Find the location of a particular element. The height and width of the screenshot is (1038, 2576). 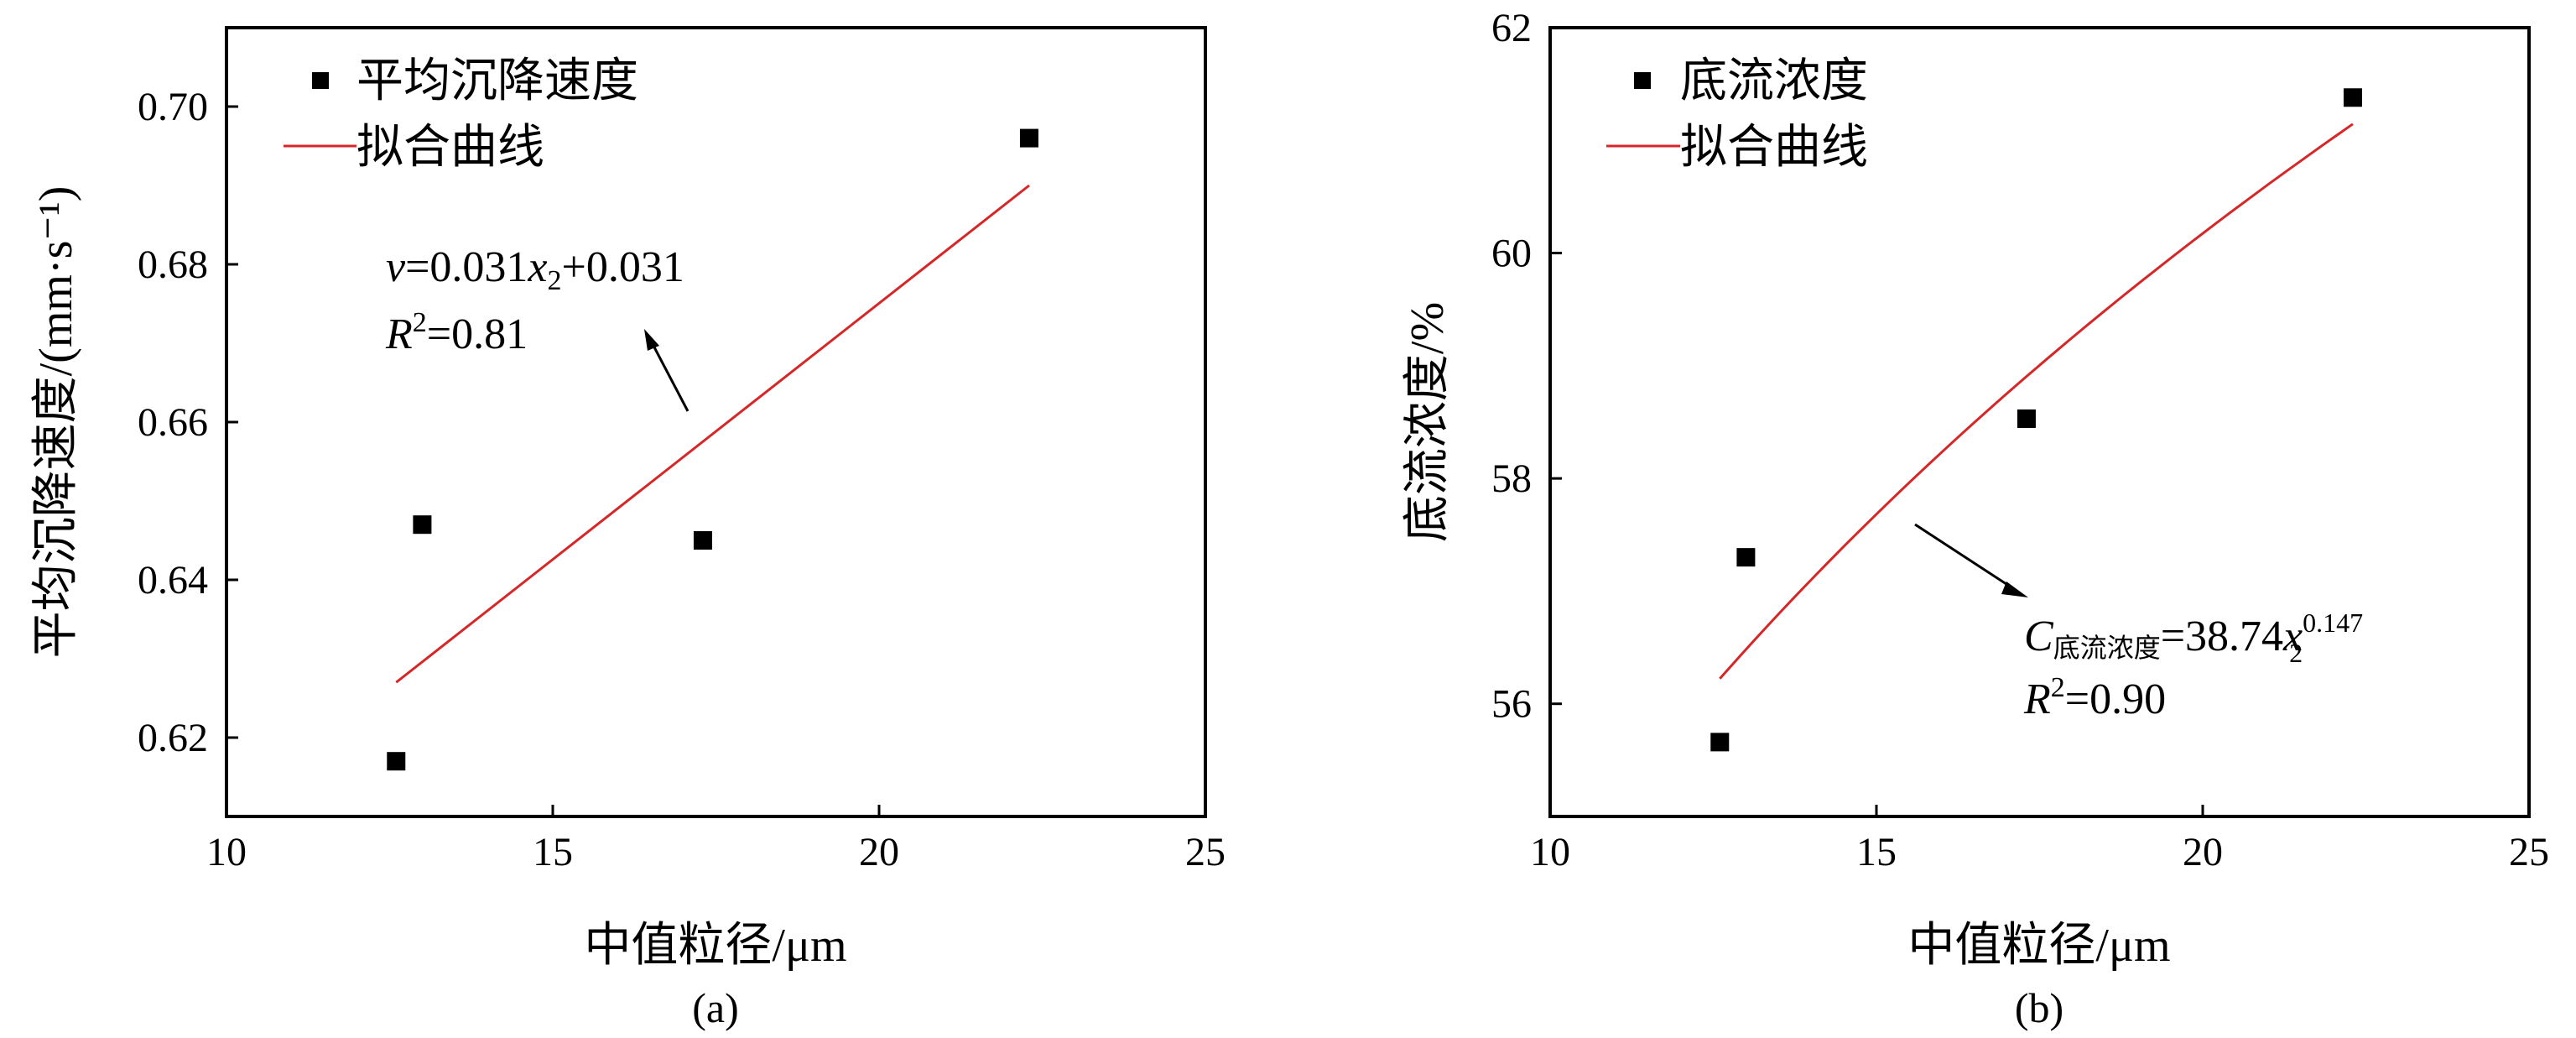

r2-sym-a: R is located at coordinates (399, 334).